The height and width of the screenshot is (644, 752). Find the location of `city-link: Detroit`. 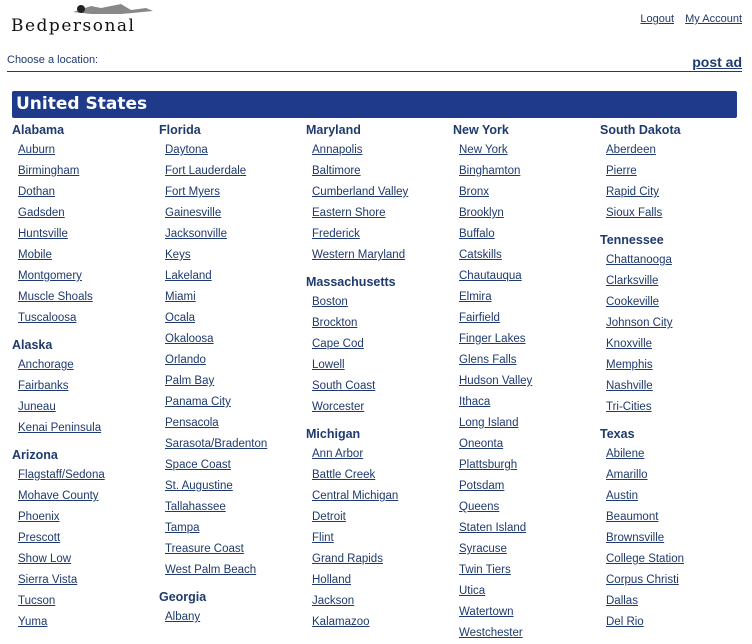

city-link: Detroit is located at coordinates (329, 517).